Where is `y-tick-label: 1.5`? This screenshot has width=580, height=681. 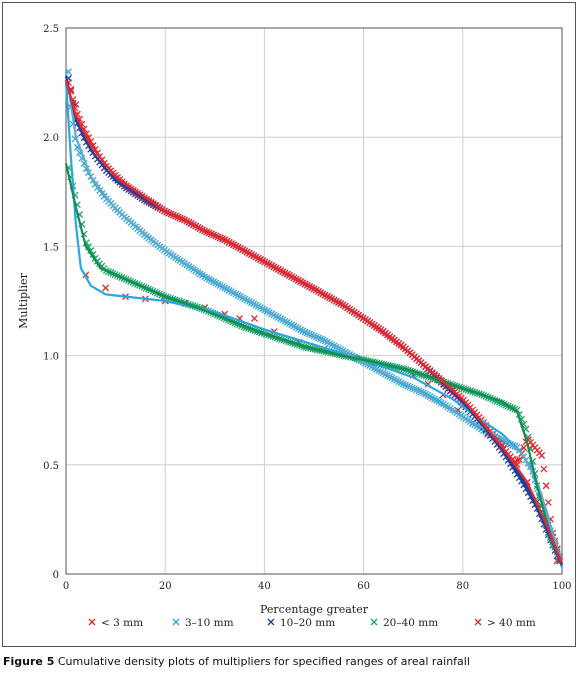 y-tick-label: 1.5 is located at coordinates (51, 247).